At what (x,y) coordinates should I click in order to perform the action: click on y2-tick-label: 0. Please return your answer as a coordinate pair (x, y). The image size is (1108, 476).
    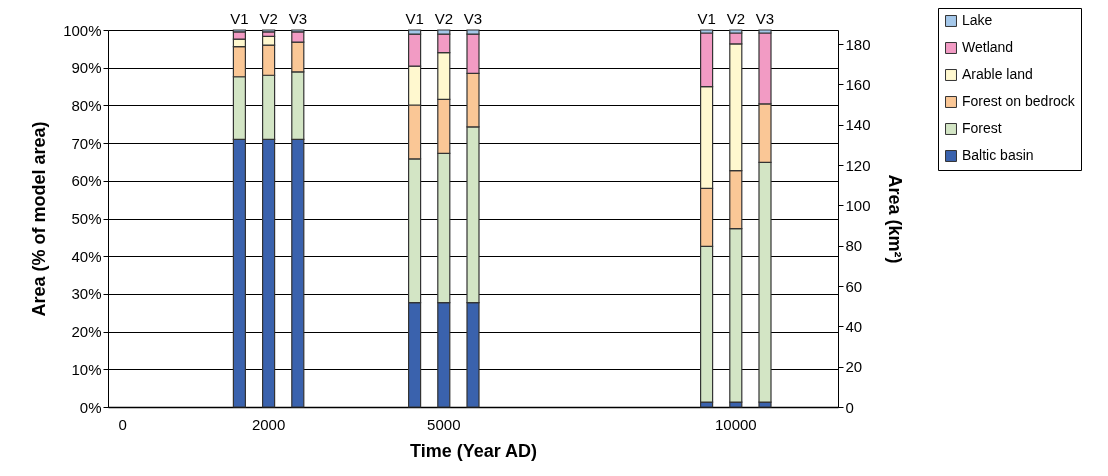
    Looking at the image, I should click on (849, 407).